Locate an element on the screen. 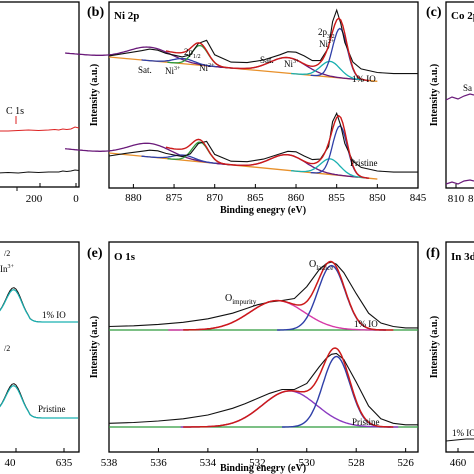 The height and width of the screenshot is (474, 474). co2p-sat-label: Sa is located at coordinates (467, 88).